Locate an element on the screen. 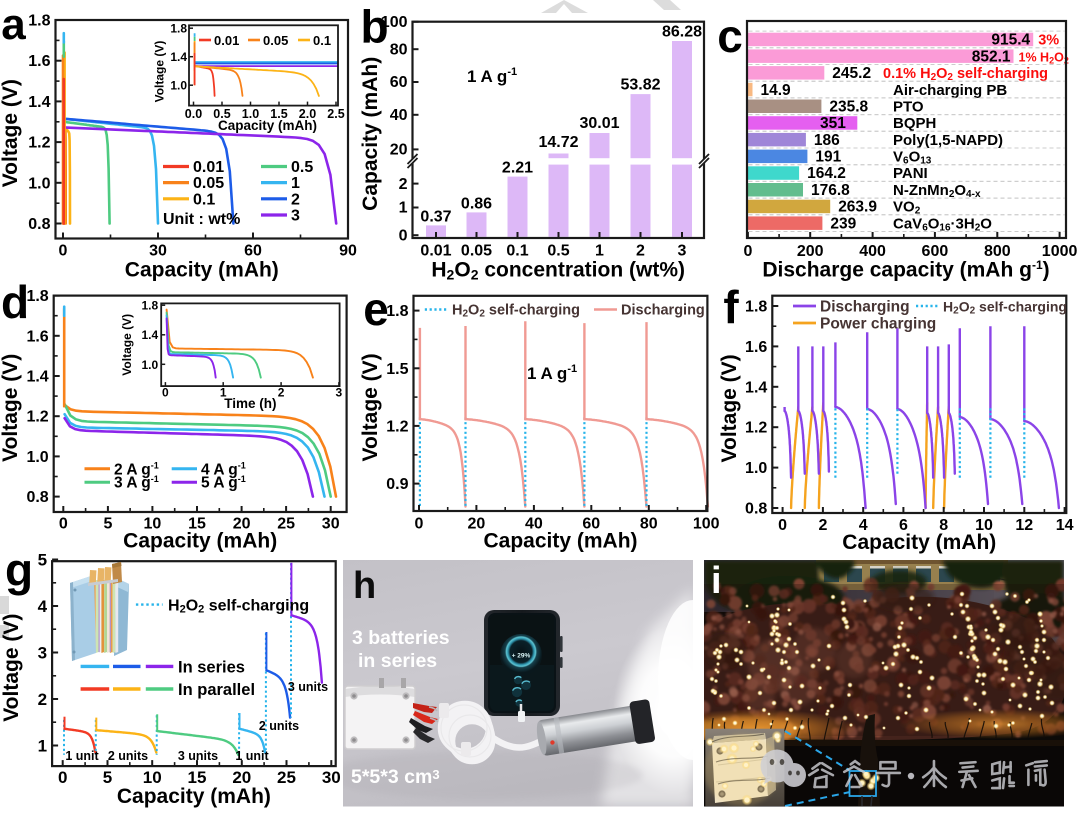  svg-text: BQPH is located at coordinates (914, 123).